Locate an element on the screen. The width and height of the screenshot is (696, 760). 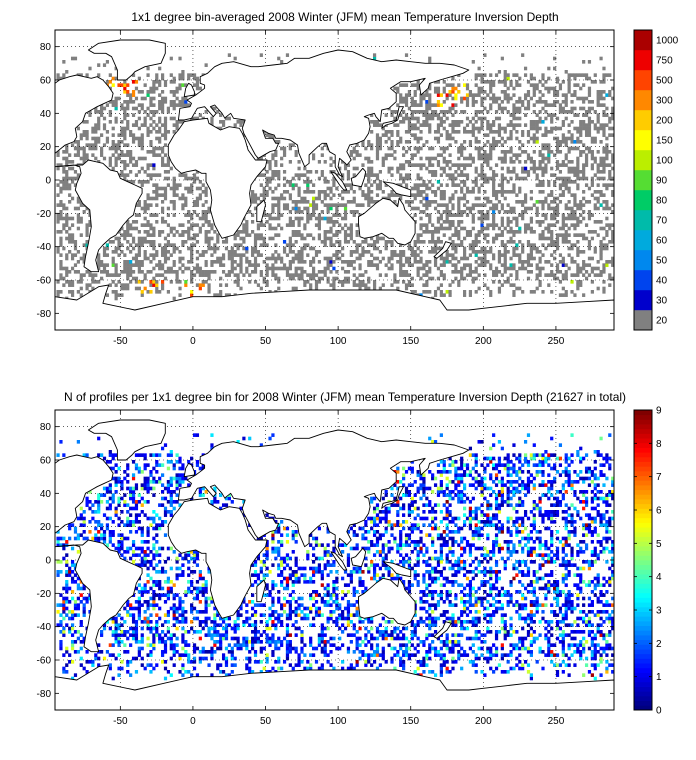
colorbar-label: 300 is located at coordinates (664, 101).